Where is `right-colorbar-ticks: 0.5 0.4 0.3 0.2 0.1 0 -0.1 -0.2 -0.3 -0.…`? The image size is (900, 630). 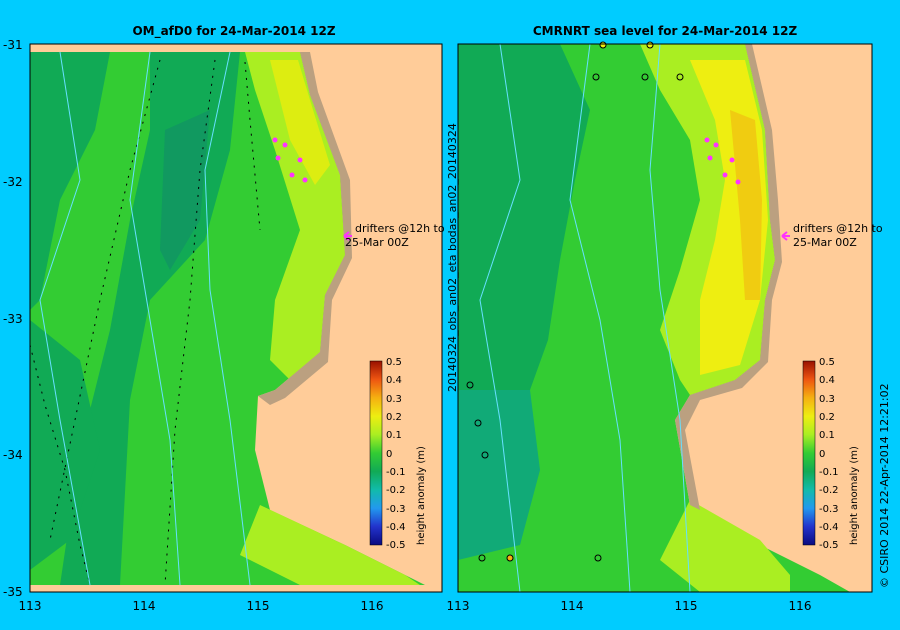
right-colorbar-ticks: 0.5 0.4 0.3 0.2 0.1 0 -0.1 -0.2 -0.3 -0.… is located at coordinates (829, 454).